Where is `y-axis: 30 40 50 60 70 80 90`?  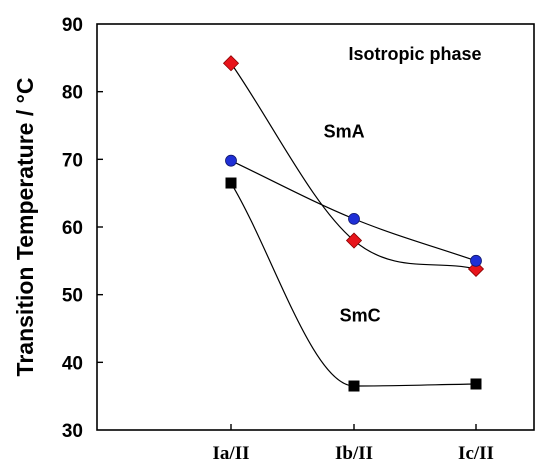
y-axis: 30 40 50 60 70 80 90 is located at coordinates (82, 228).